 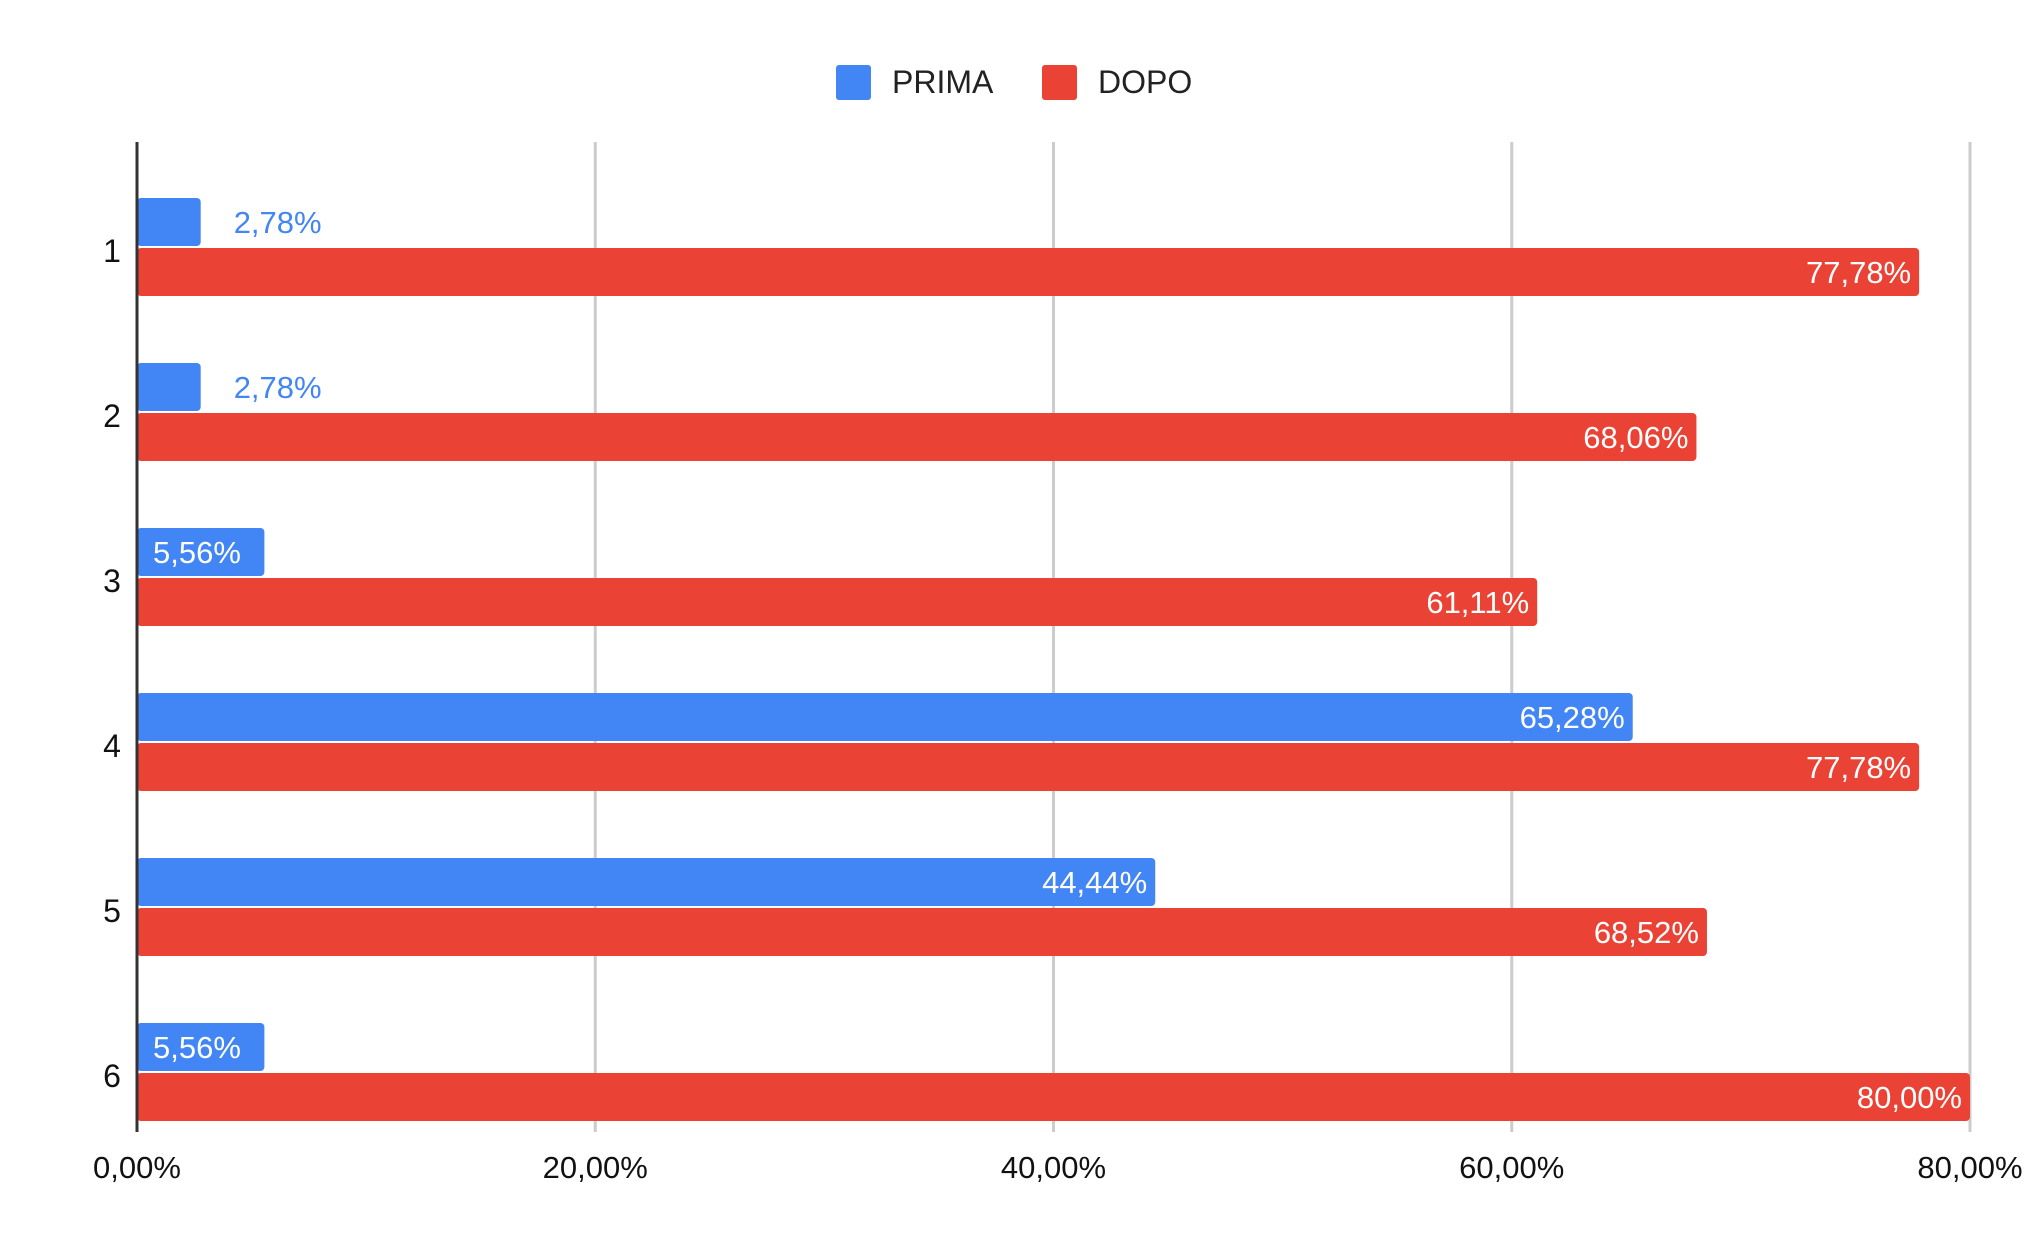 I want to click on data-label: 68,06%, so click(x=1635, y=437).